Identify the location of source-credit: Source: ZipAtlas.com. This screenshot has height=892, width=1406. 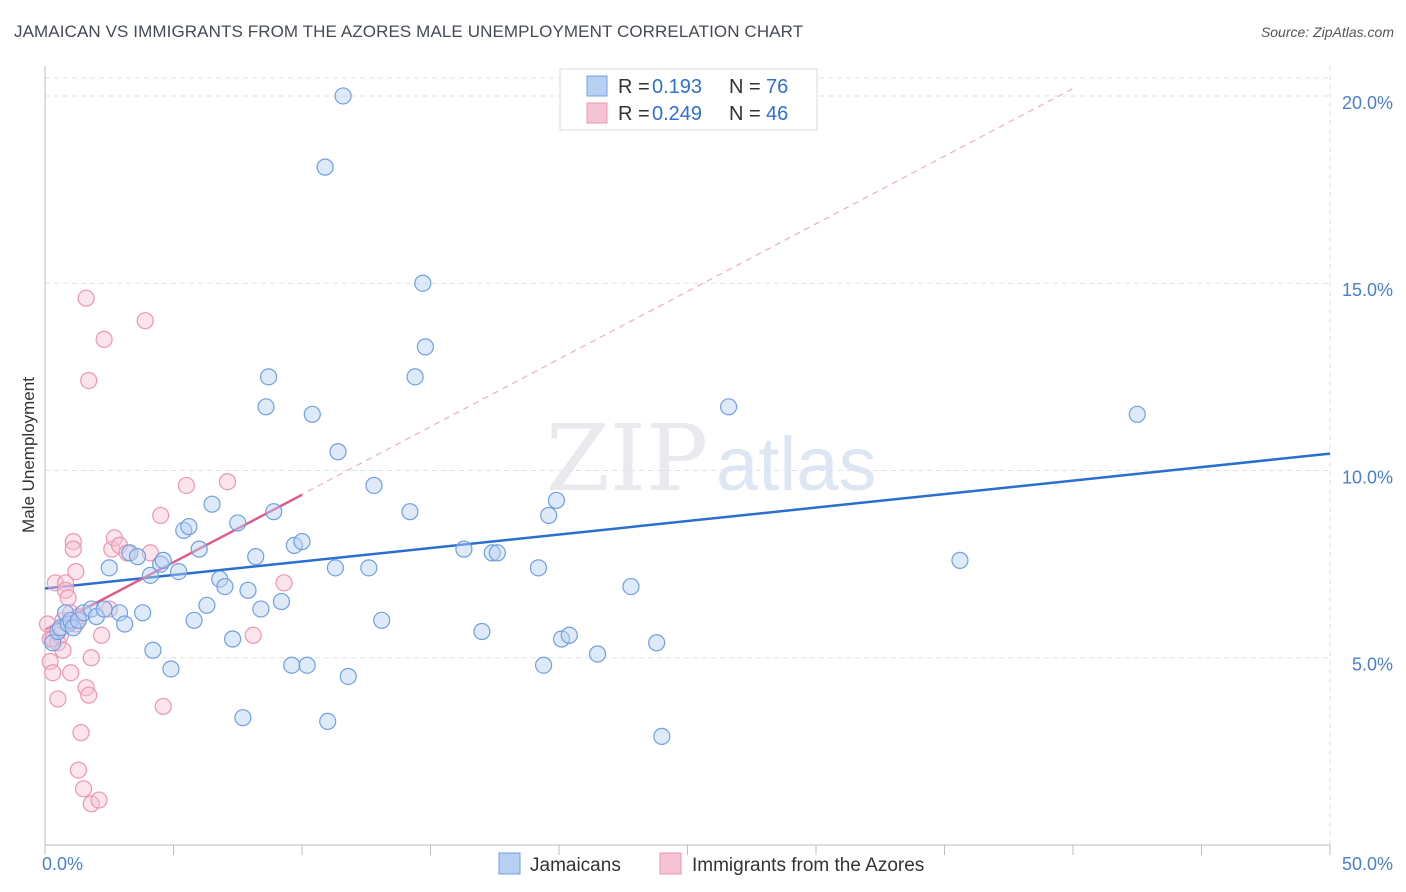
(1327, 32).